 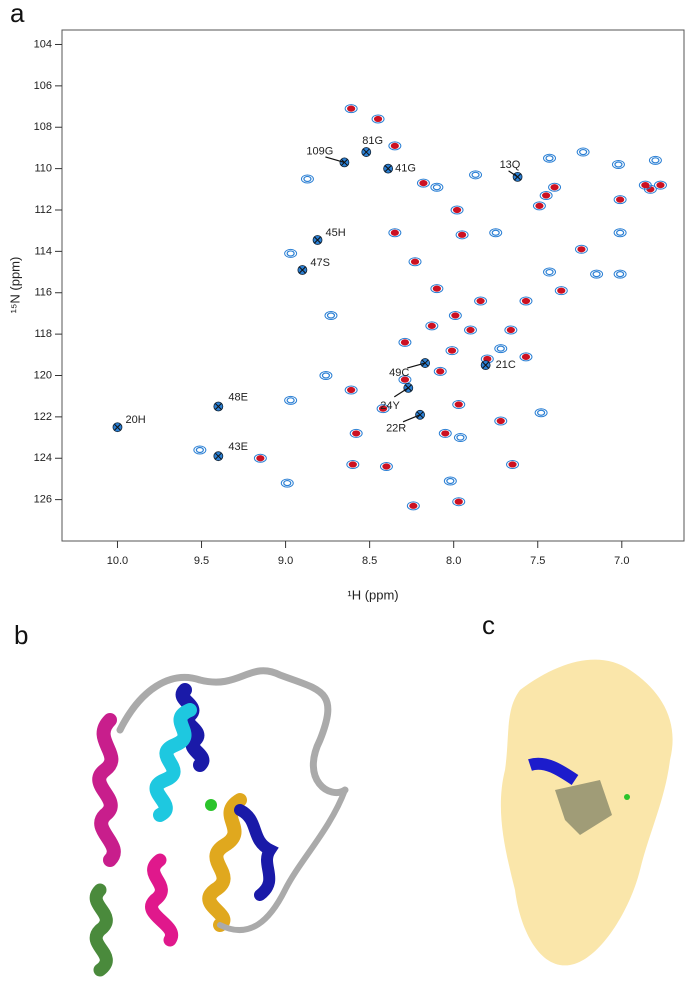 What do you see at coordinates (14, 285) in the screenshot?
I see `y-axis-title: ¹⁵N (ppm)` at bounding box center [14, 285].